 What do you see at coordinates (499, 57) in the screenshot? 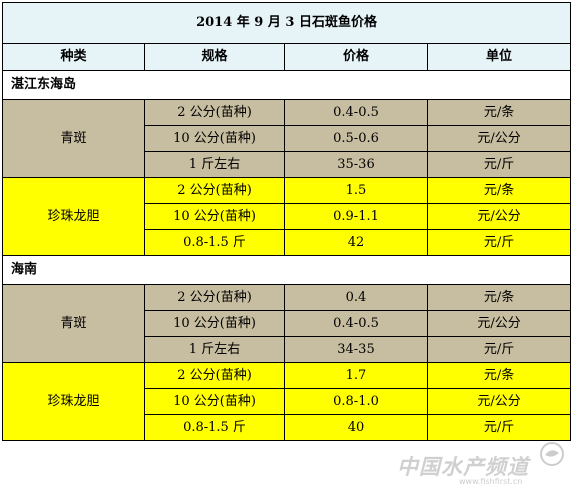
I see `header-unit: 单位` at bounding box center [499, 57].